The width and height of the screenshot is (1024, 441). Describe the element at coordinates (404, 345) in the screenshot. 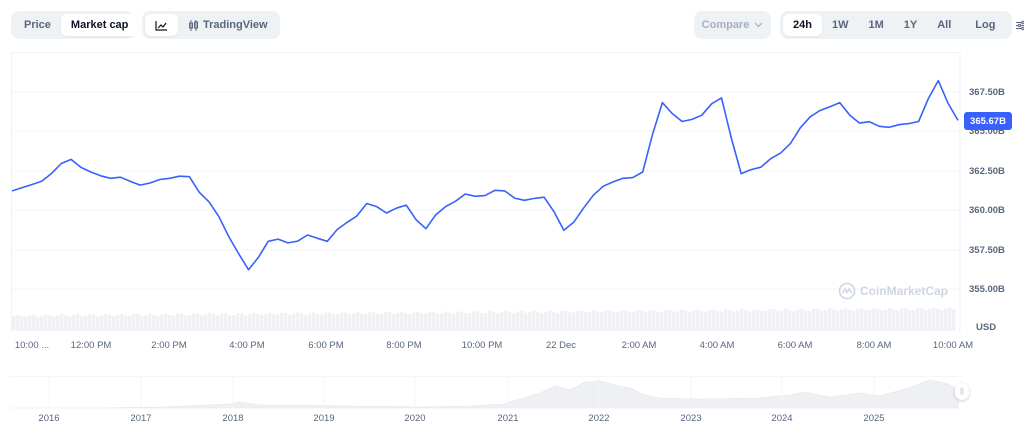

I see `x-tick-label: 8:00 PM` at that location.